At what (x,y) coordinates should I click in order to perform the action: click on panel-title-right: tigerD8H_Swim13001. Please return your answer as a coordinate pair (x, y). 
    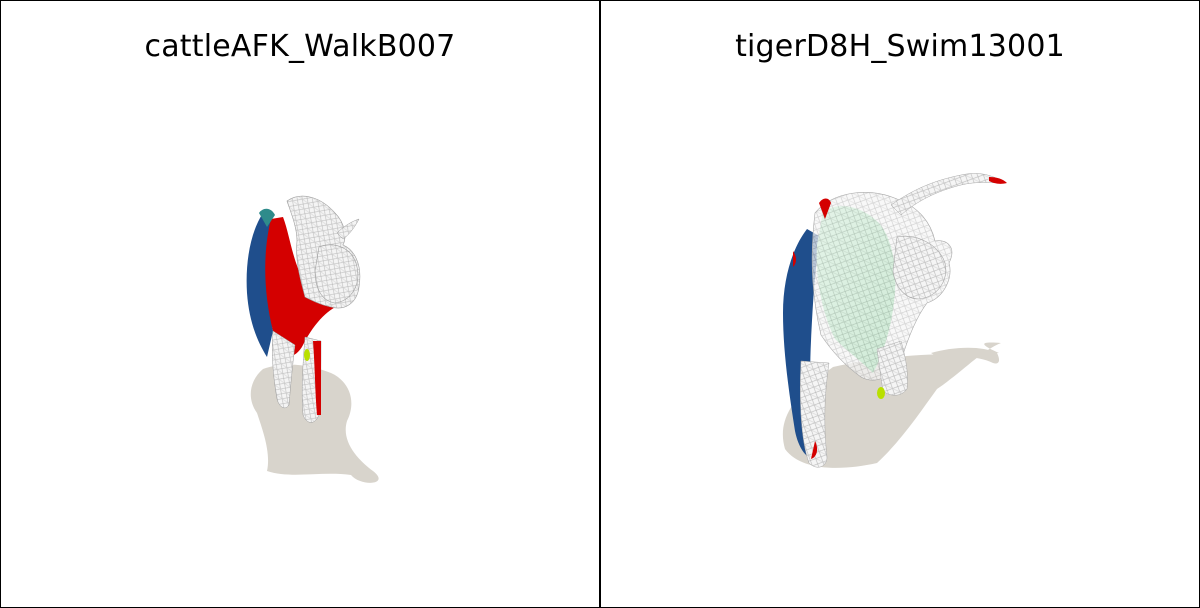
    Looking at the image, I should click on (900, 46).